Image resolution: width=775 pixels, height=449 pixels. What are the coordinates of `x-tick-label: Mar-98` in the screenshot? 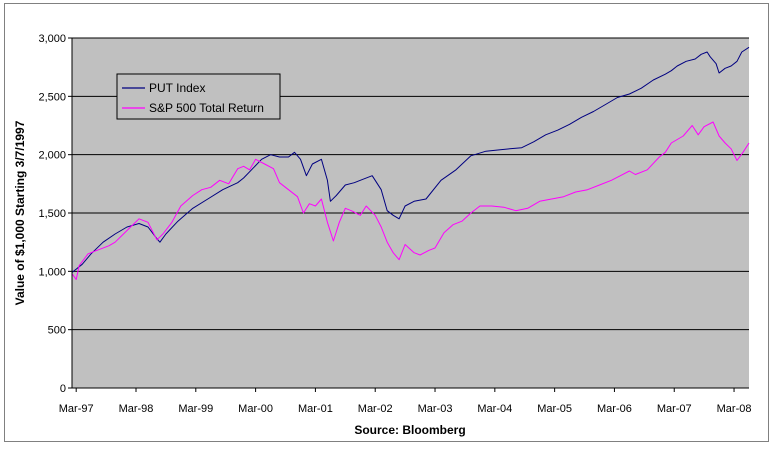 It's located at (136, 409).